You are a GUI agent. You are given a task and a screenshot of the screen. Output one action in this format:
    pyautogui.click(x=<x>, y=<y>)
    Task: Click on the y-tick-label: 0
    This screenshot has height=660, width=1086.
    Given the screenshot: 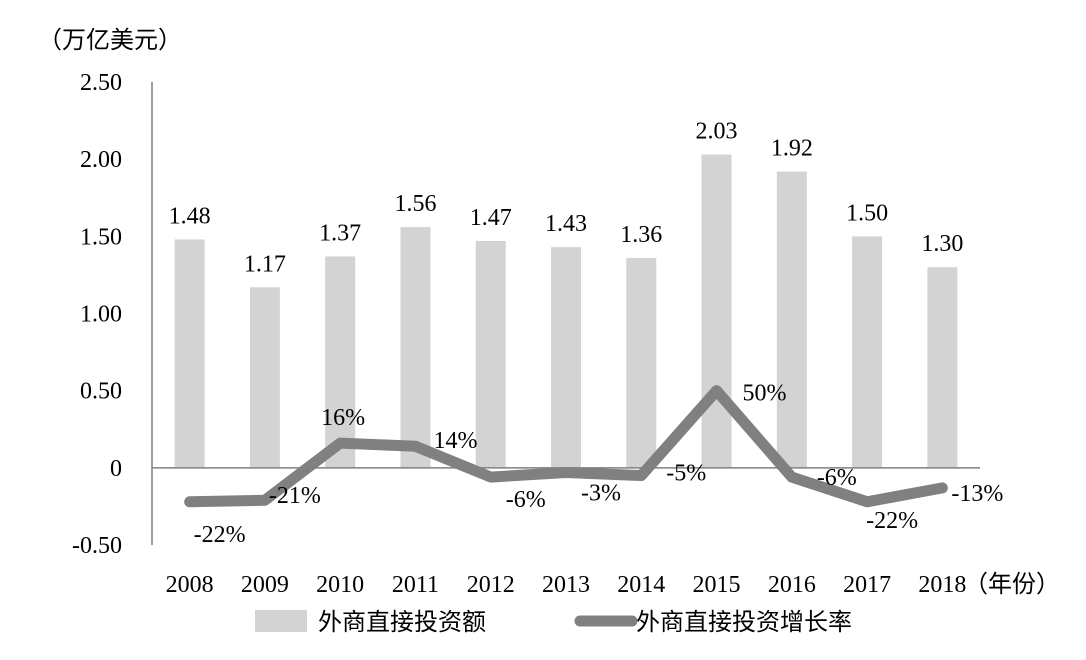 What is the action you would take?
    pyautogui.click(x=116, y=469)
    